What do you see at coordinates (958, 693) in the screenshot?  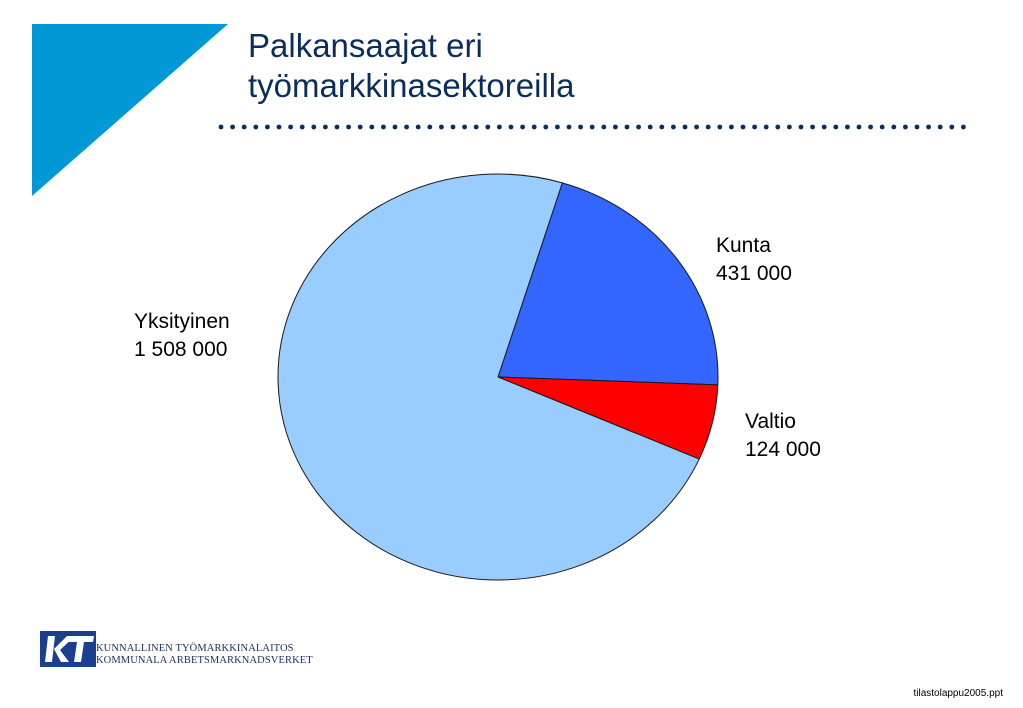 I see `file-name: tilastolappu2005.ppt` at bounding box center [958, 693].